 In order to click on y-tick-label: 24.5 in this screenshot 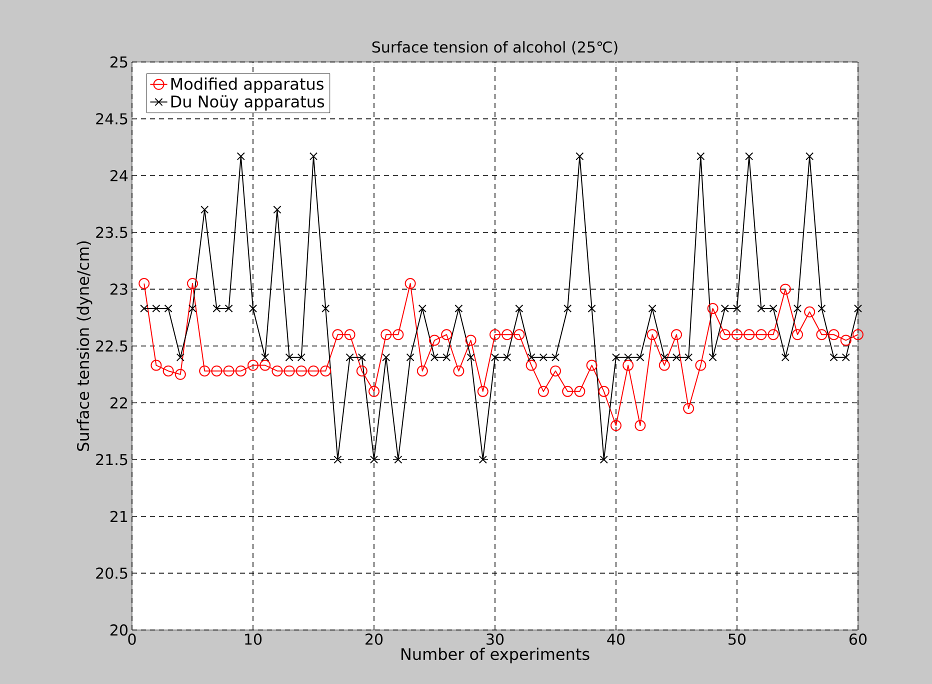, I will do `click(112, 118)`.